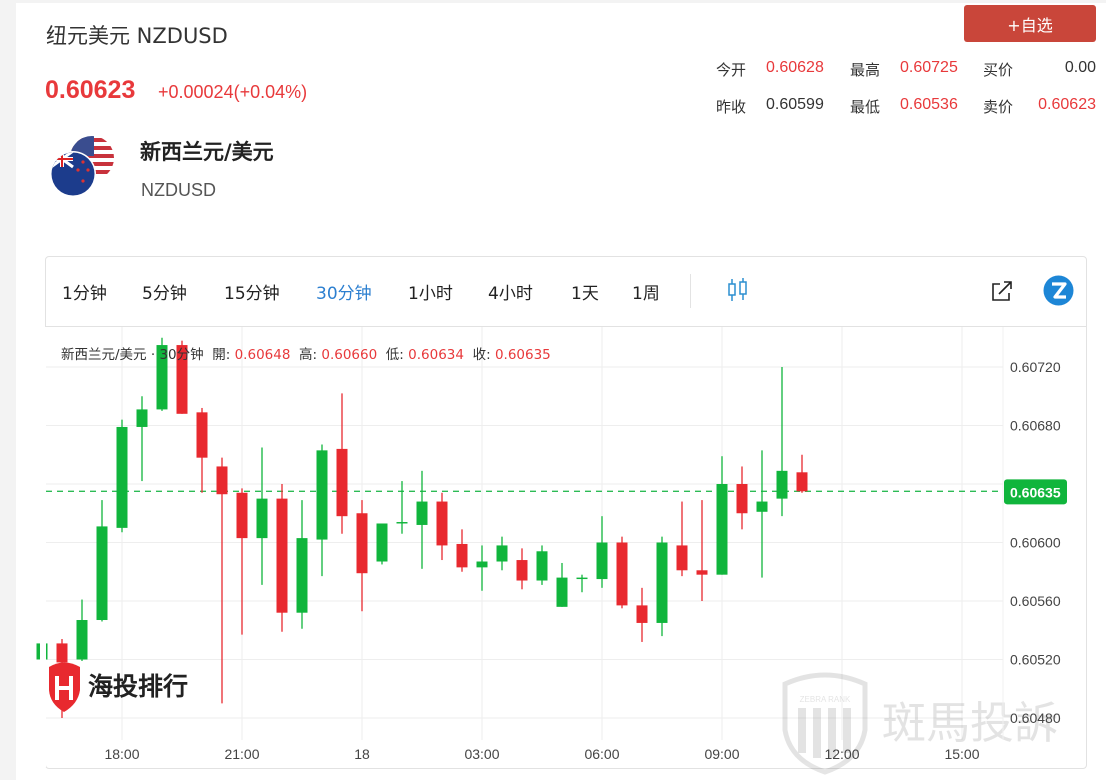 The width and height of the screenshot is (1106, 780). Describe the element at coordinates (510, 294) in the screenshot. I see `timeframe-tab: 4小时` at that location.